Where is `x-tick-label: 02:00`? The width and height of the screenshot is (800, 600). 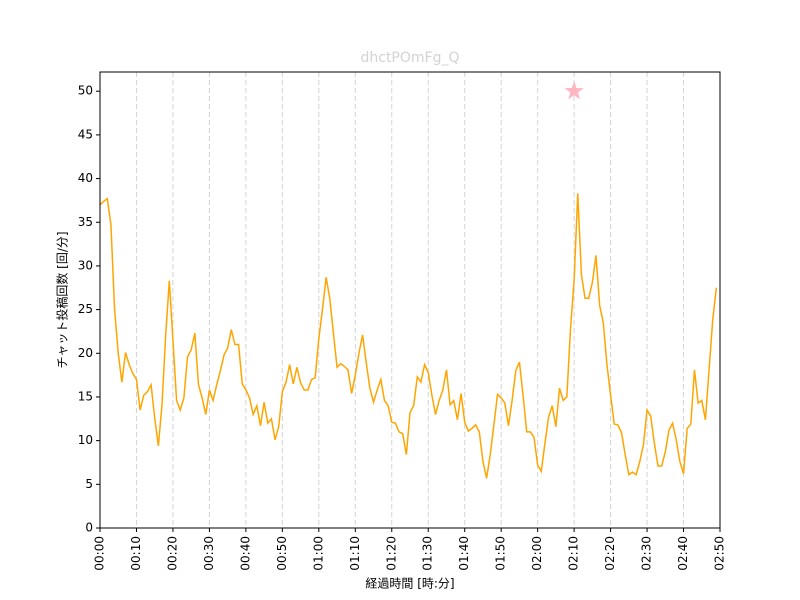 x-tick-label: 02:00 is located at coordinates (537, 553).